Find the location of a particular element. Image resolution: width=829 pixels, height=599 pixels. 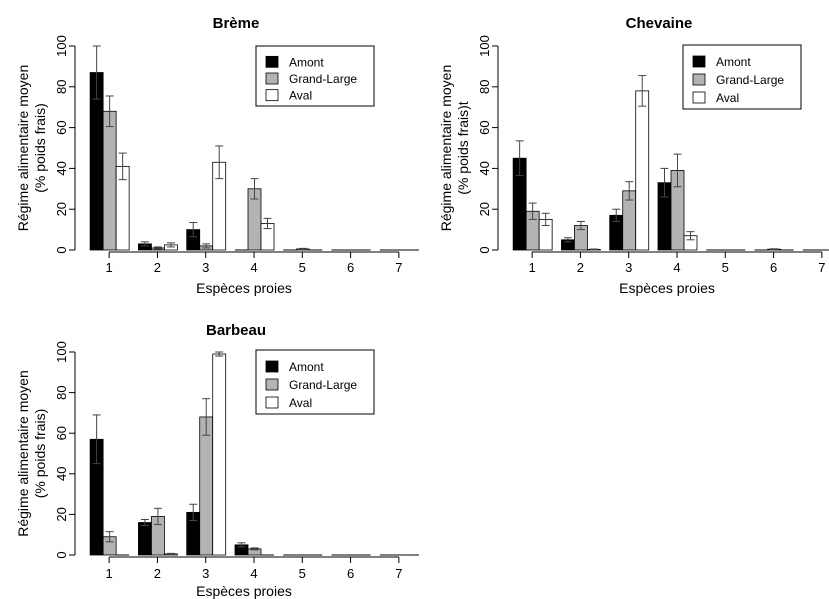

chart-title: Barbeau is located at coordinates (236, 330).